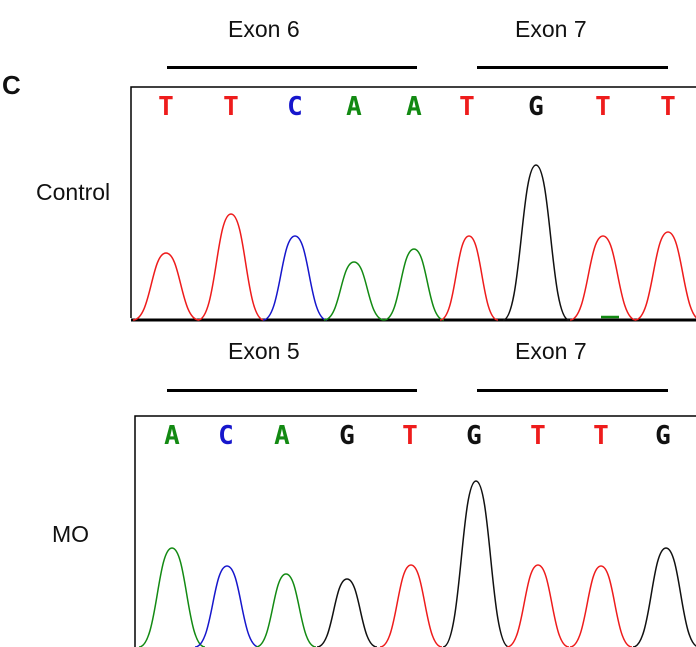 Image resolution: width=696 pixels, height=647 pixels. What do you see at coordinates (551, 29) in the screenshot?
I see `control-exon-right-label: Exon 7` at bounding box center [551, 29].